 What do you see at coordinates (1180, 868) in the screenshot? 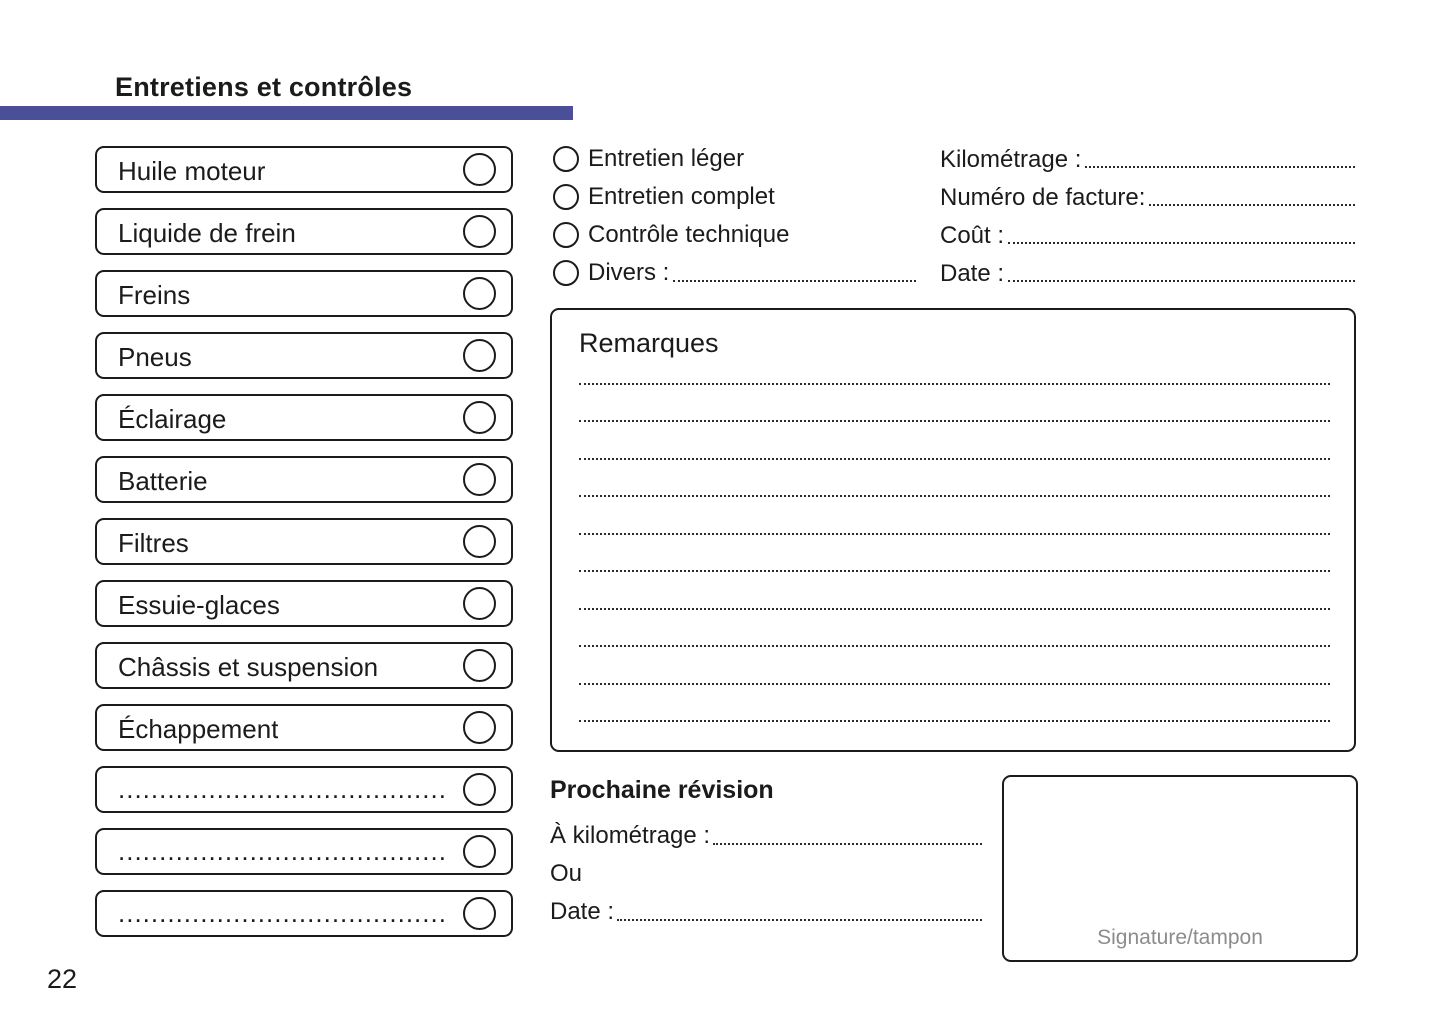
I see `signature-stamp-area: Signature/tampon` at bounding box center [1180, 868].